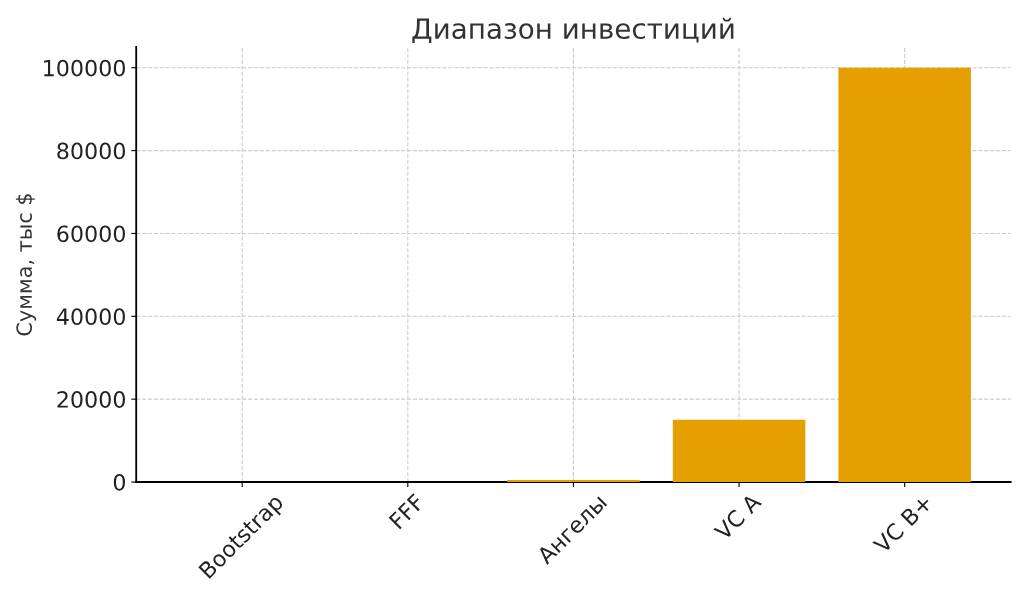  What do you see at coordinates (90, 317) in the screenshot?
I see `y-tick-label: 40000` at bounding box center [90, 317].